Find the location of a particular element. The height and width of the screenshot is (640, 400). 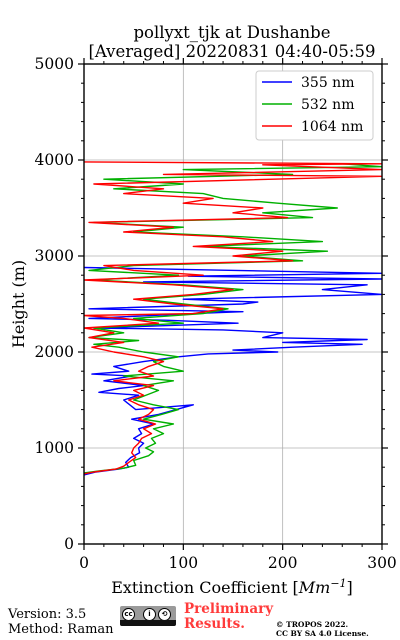

legend-box is located at coordinates (314, 105).